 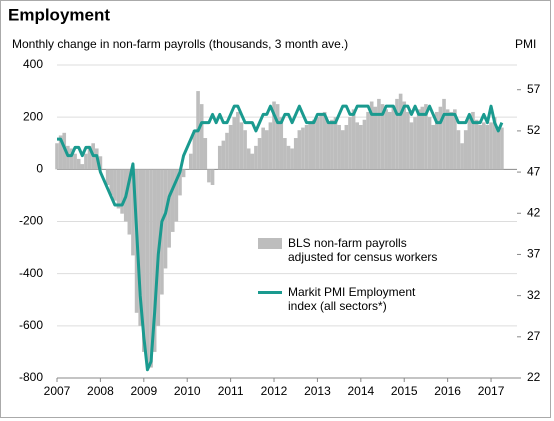 I want to click on y2-tick-label: 52, so click(x=534, y=130).